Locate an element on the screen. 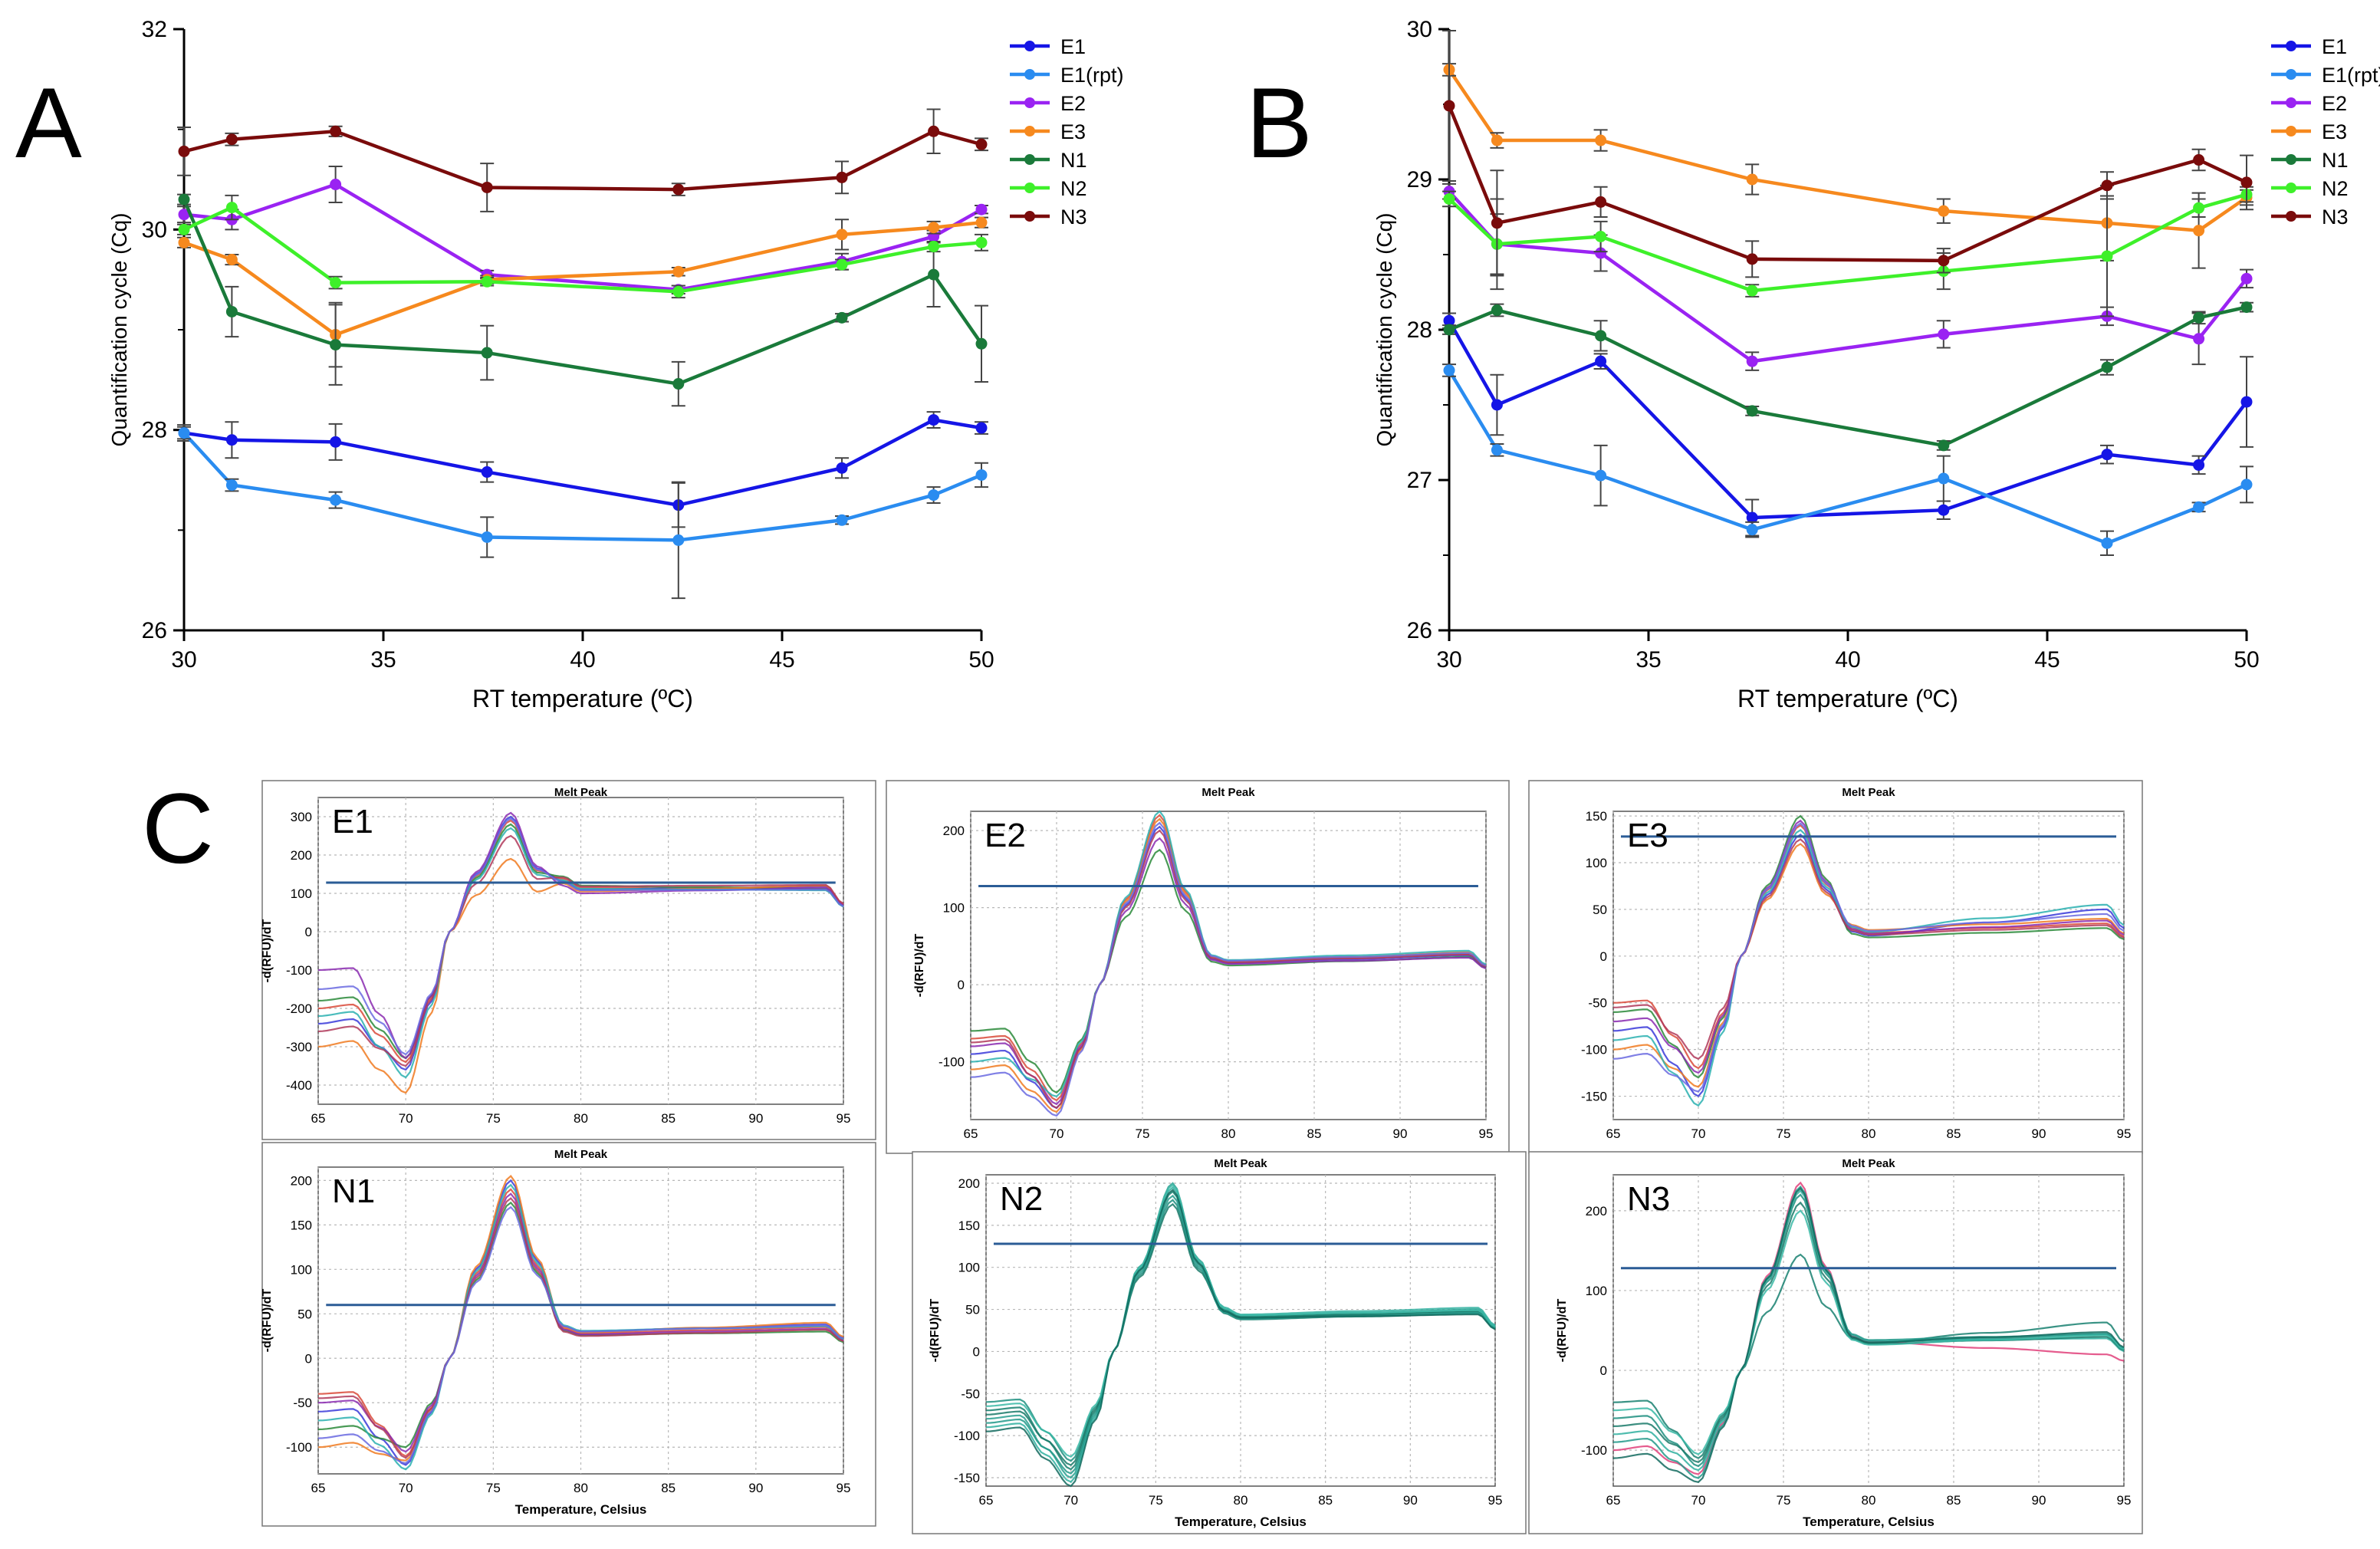  x-tick-label: 75 is located at coordinates (1784, 1133).